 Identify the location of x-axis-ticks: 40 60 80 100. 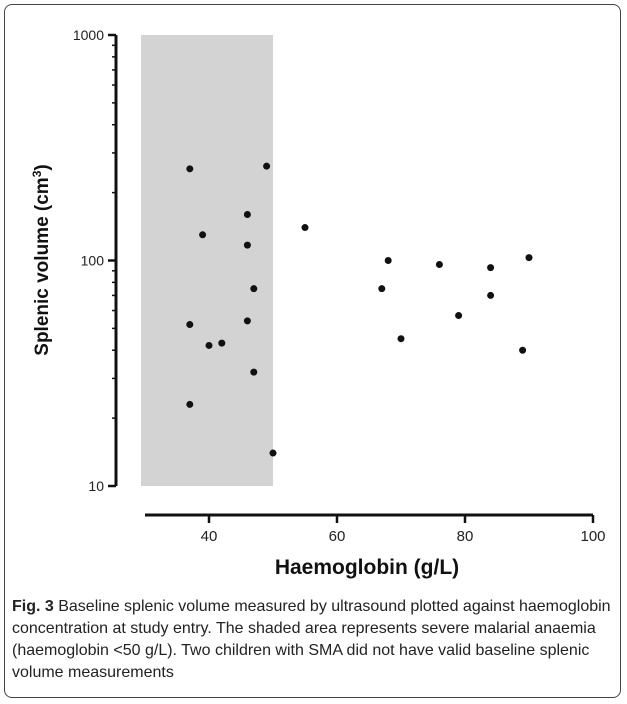
(403, 530).